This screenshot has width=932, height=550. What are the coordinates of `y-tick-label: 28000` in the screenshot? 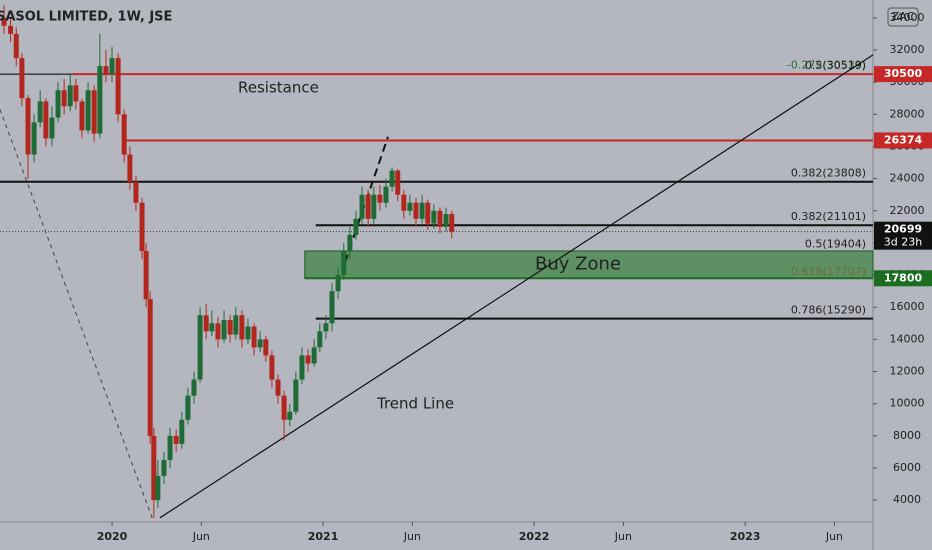 It's located at (907, 113).